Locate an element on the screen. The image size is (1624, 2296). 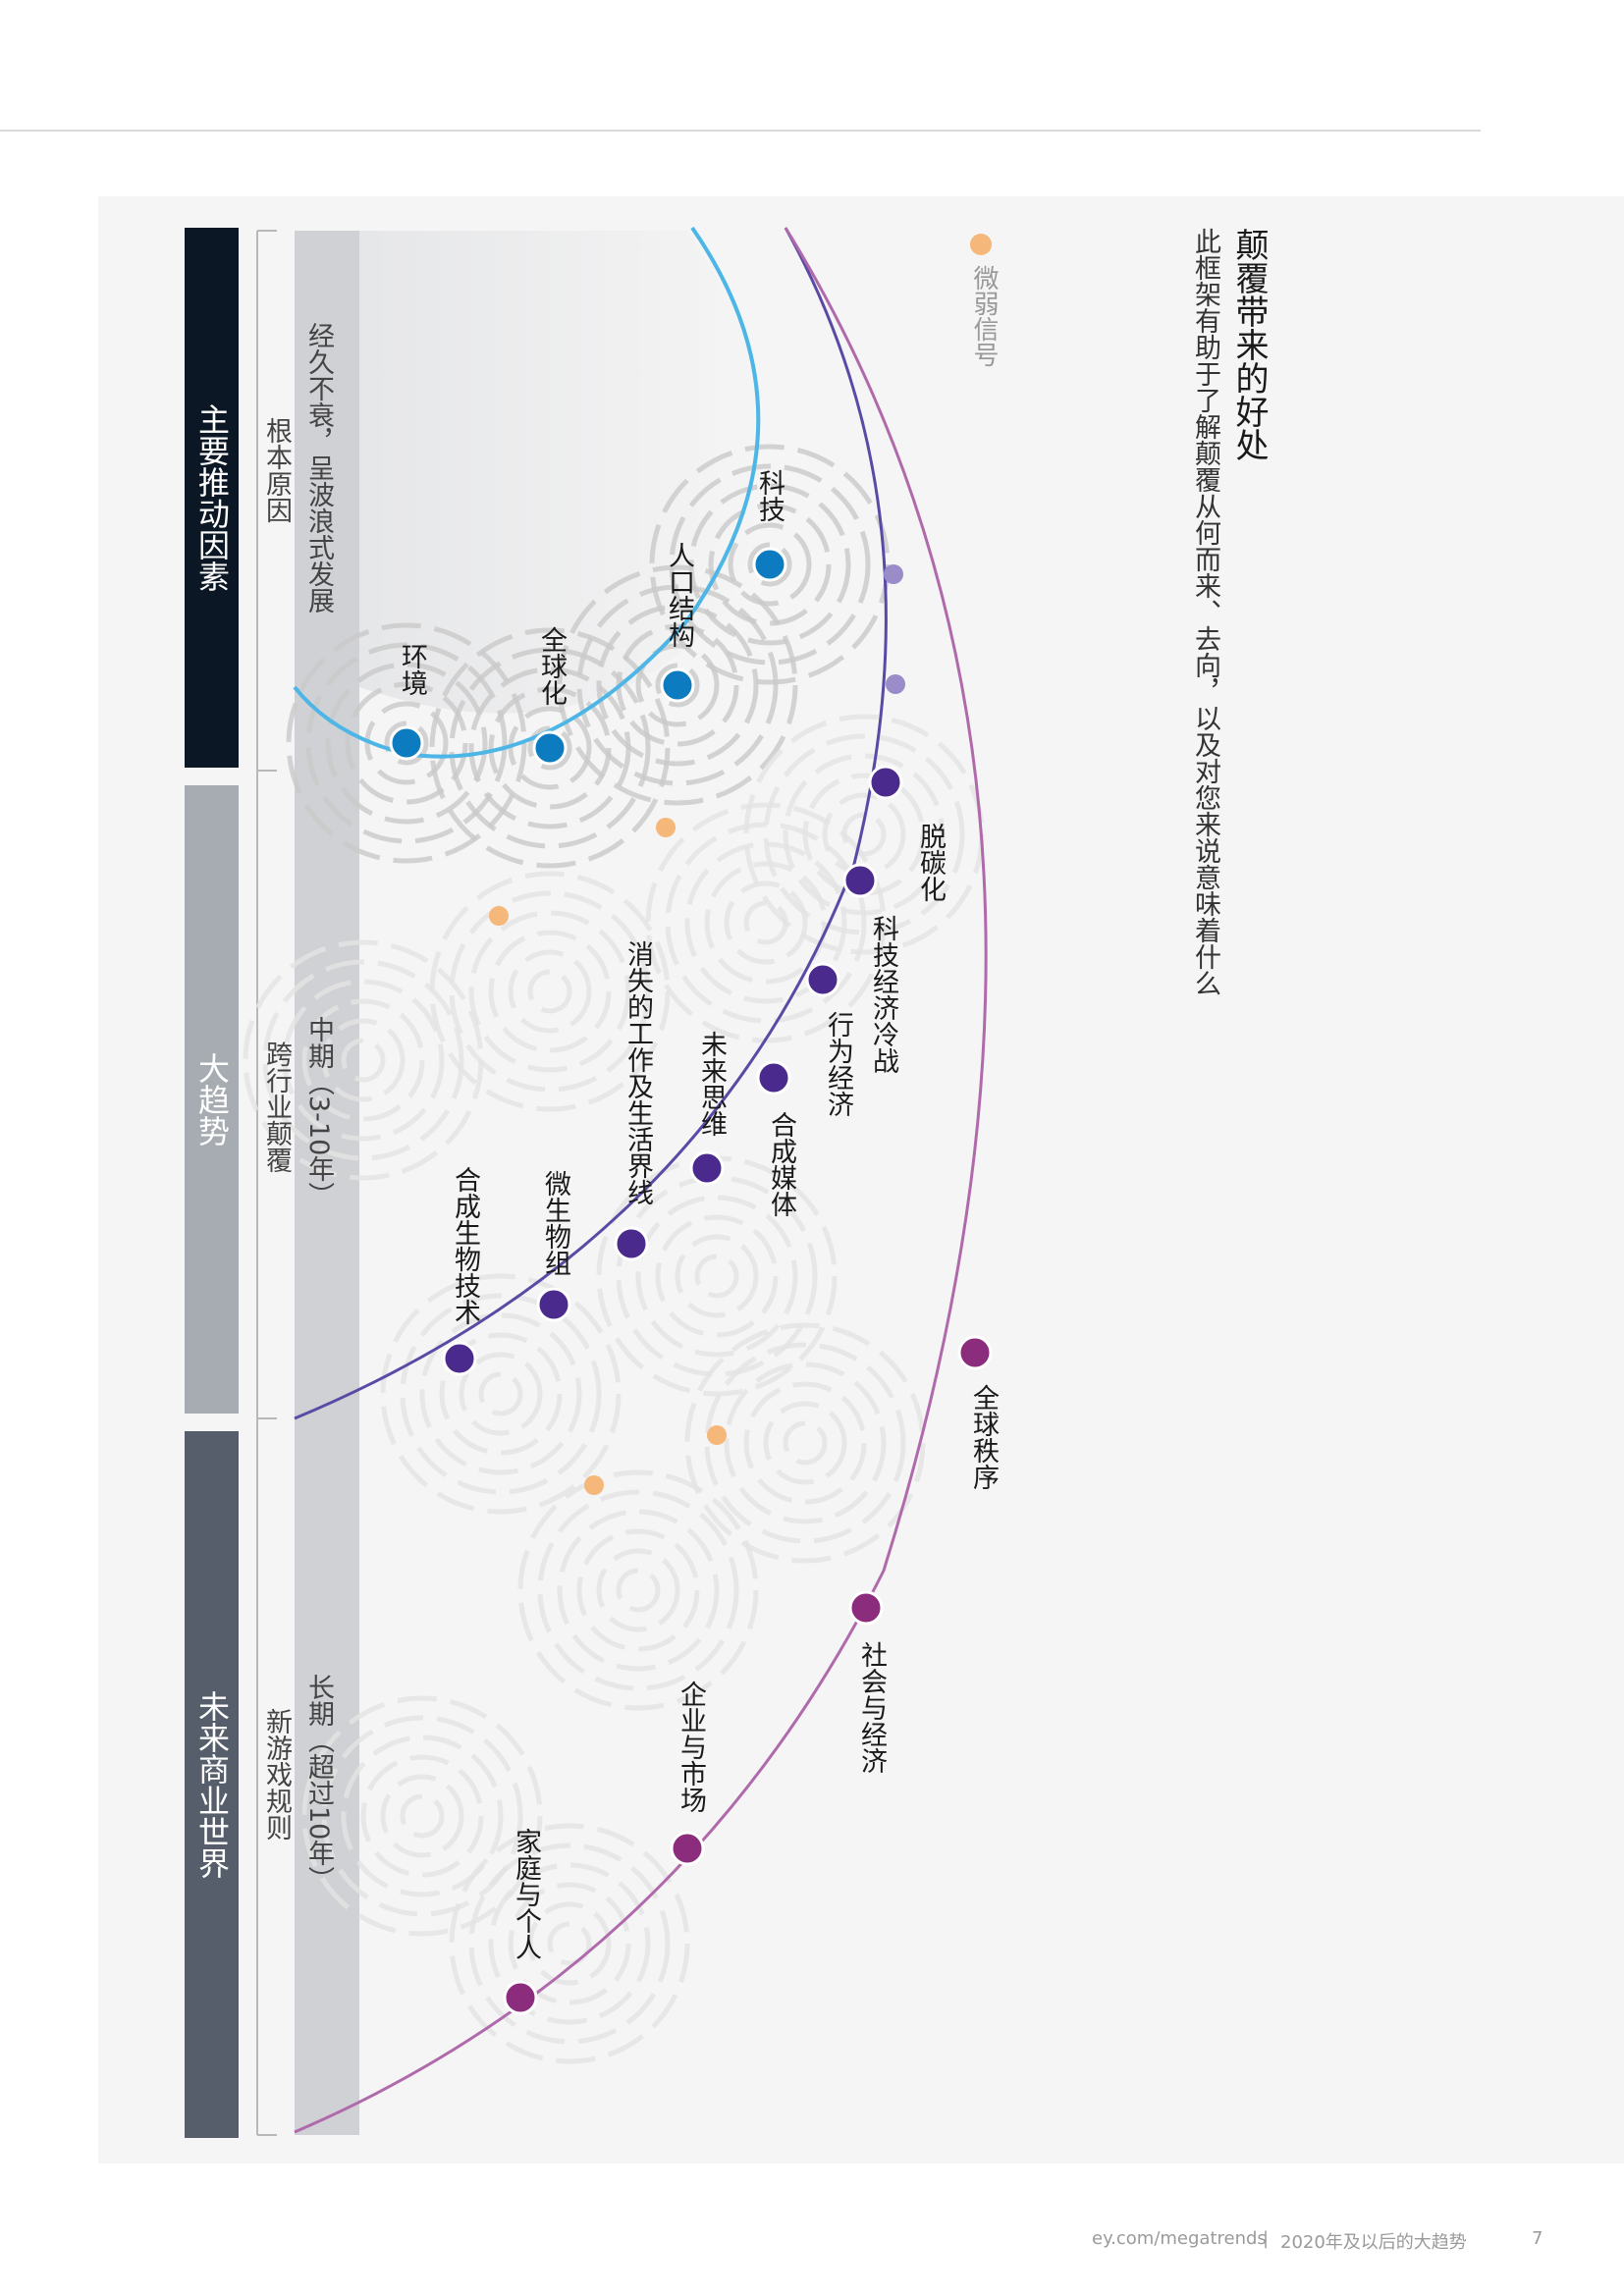
drivers-arc is located at coordinates (527, 493).